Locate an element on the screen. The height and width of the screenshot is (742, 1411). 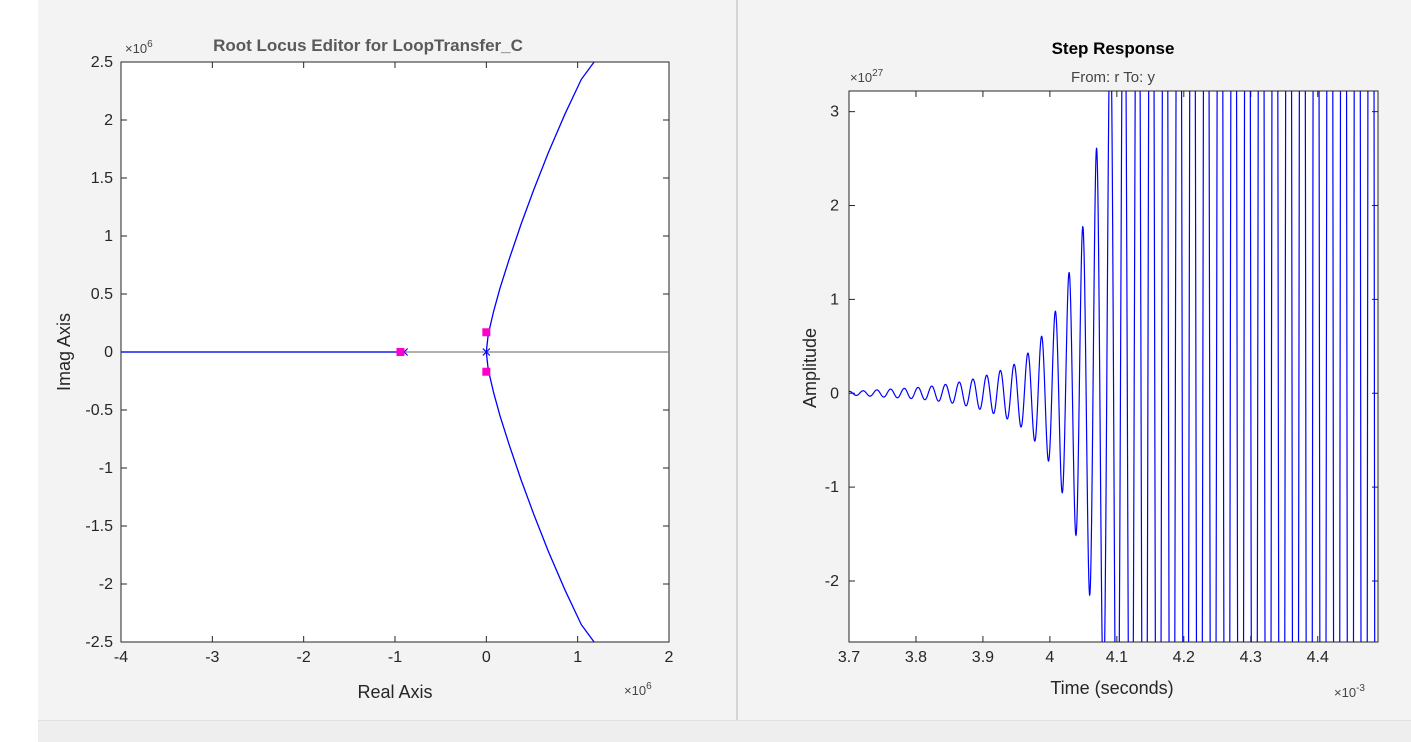
root-locus-y-multiplier: ×10⁶ is located at coordinates (139, 47).